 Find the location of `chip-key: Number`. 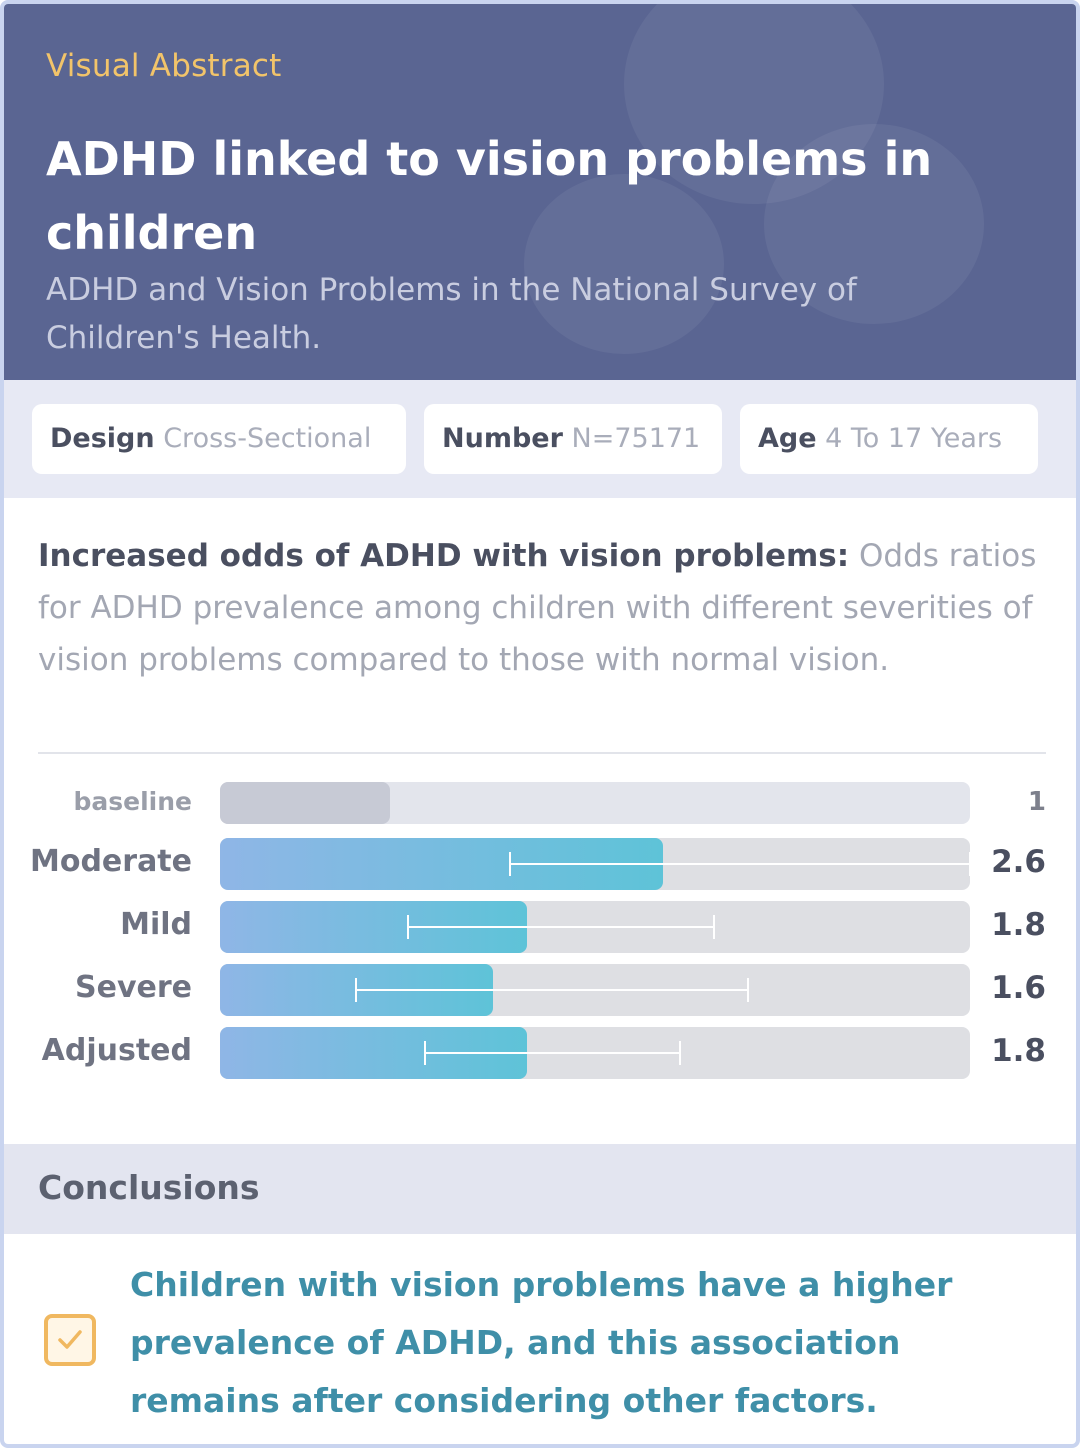

chip-key: Number is located at coordinates (502, 438).